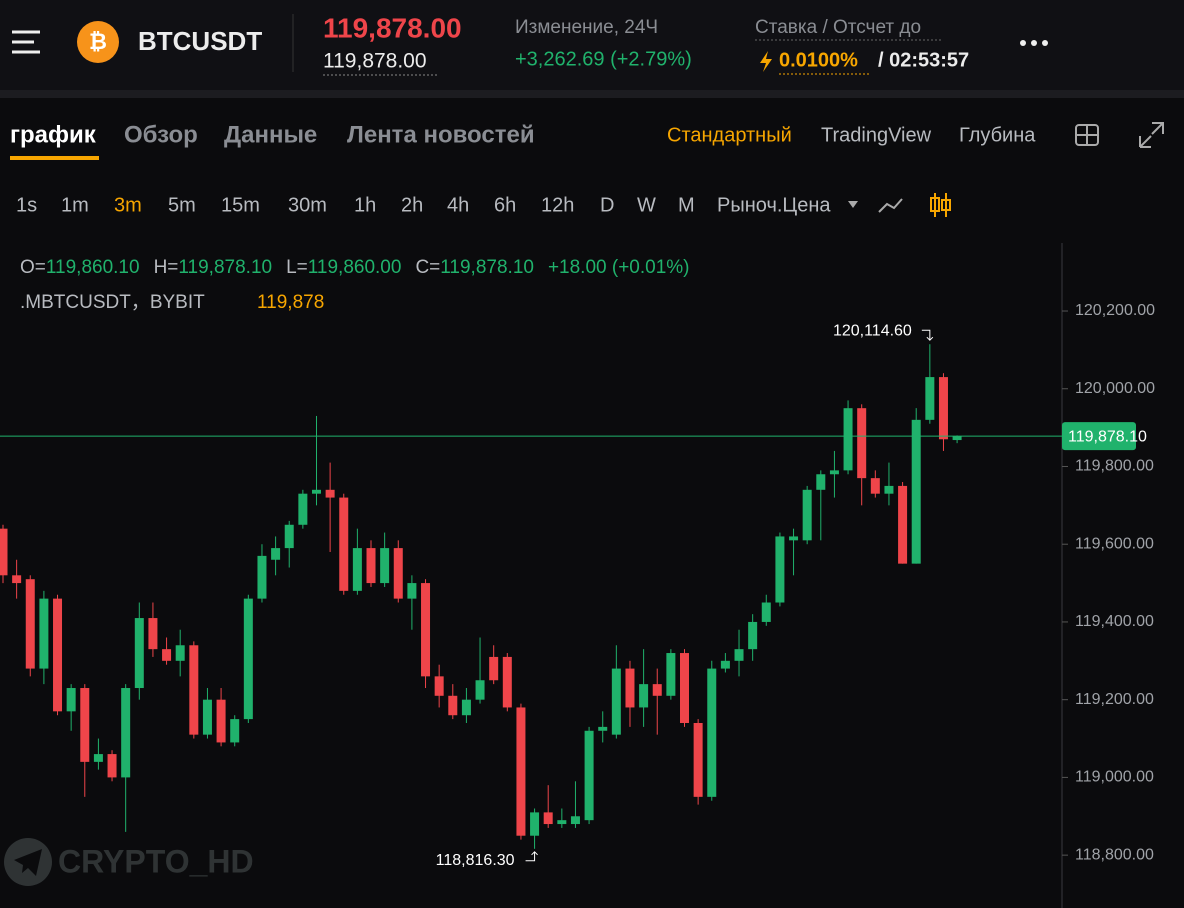 This screenshot has height=908, width=1184. I want to click on tab: график, so click(53, 134).